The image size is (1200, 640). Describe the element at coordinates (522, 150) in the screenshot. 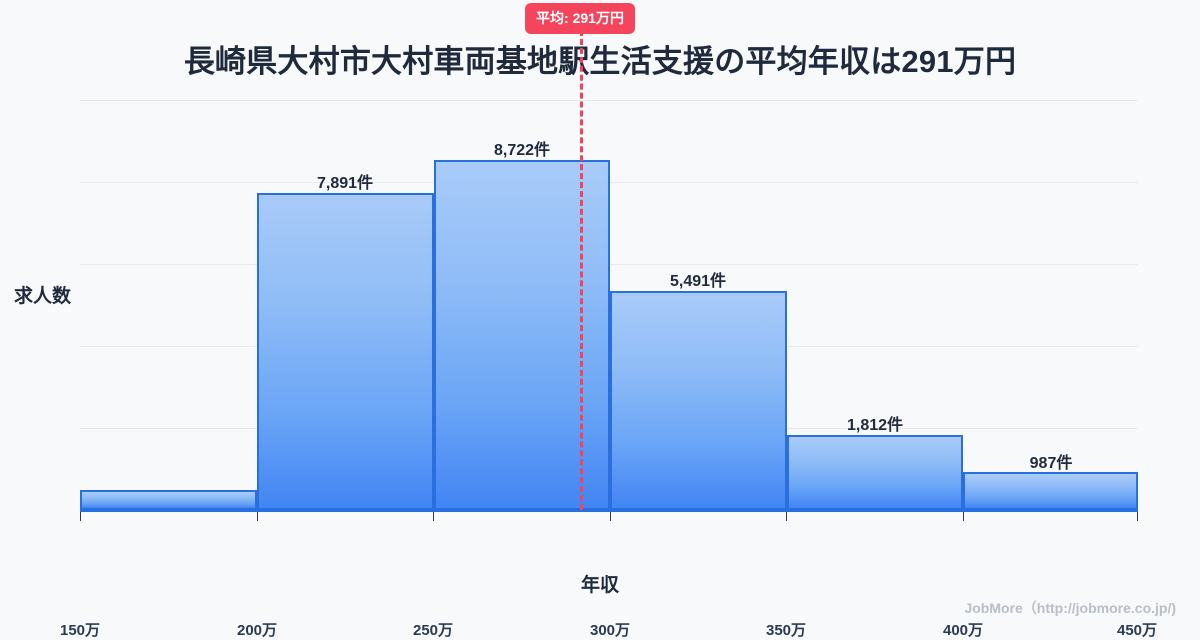

I see `bar-value-label: 8,722件` at that location.